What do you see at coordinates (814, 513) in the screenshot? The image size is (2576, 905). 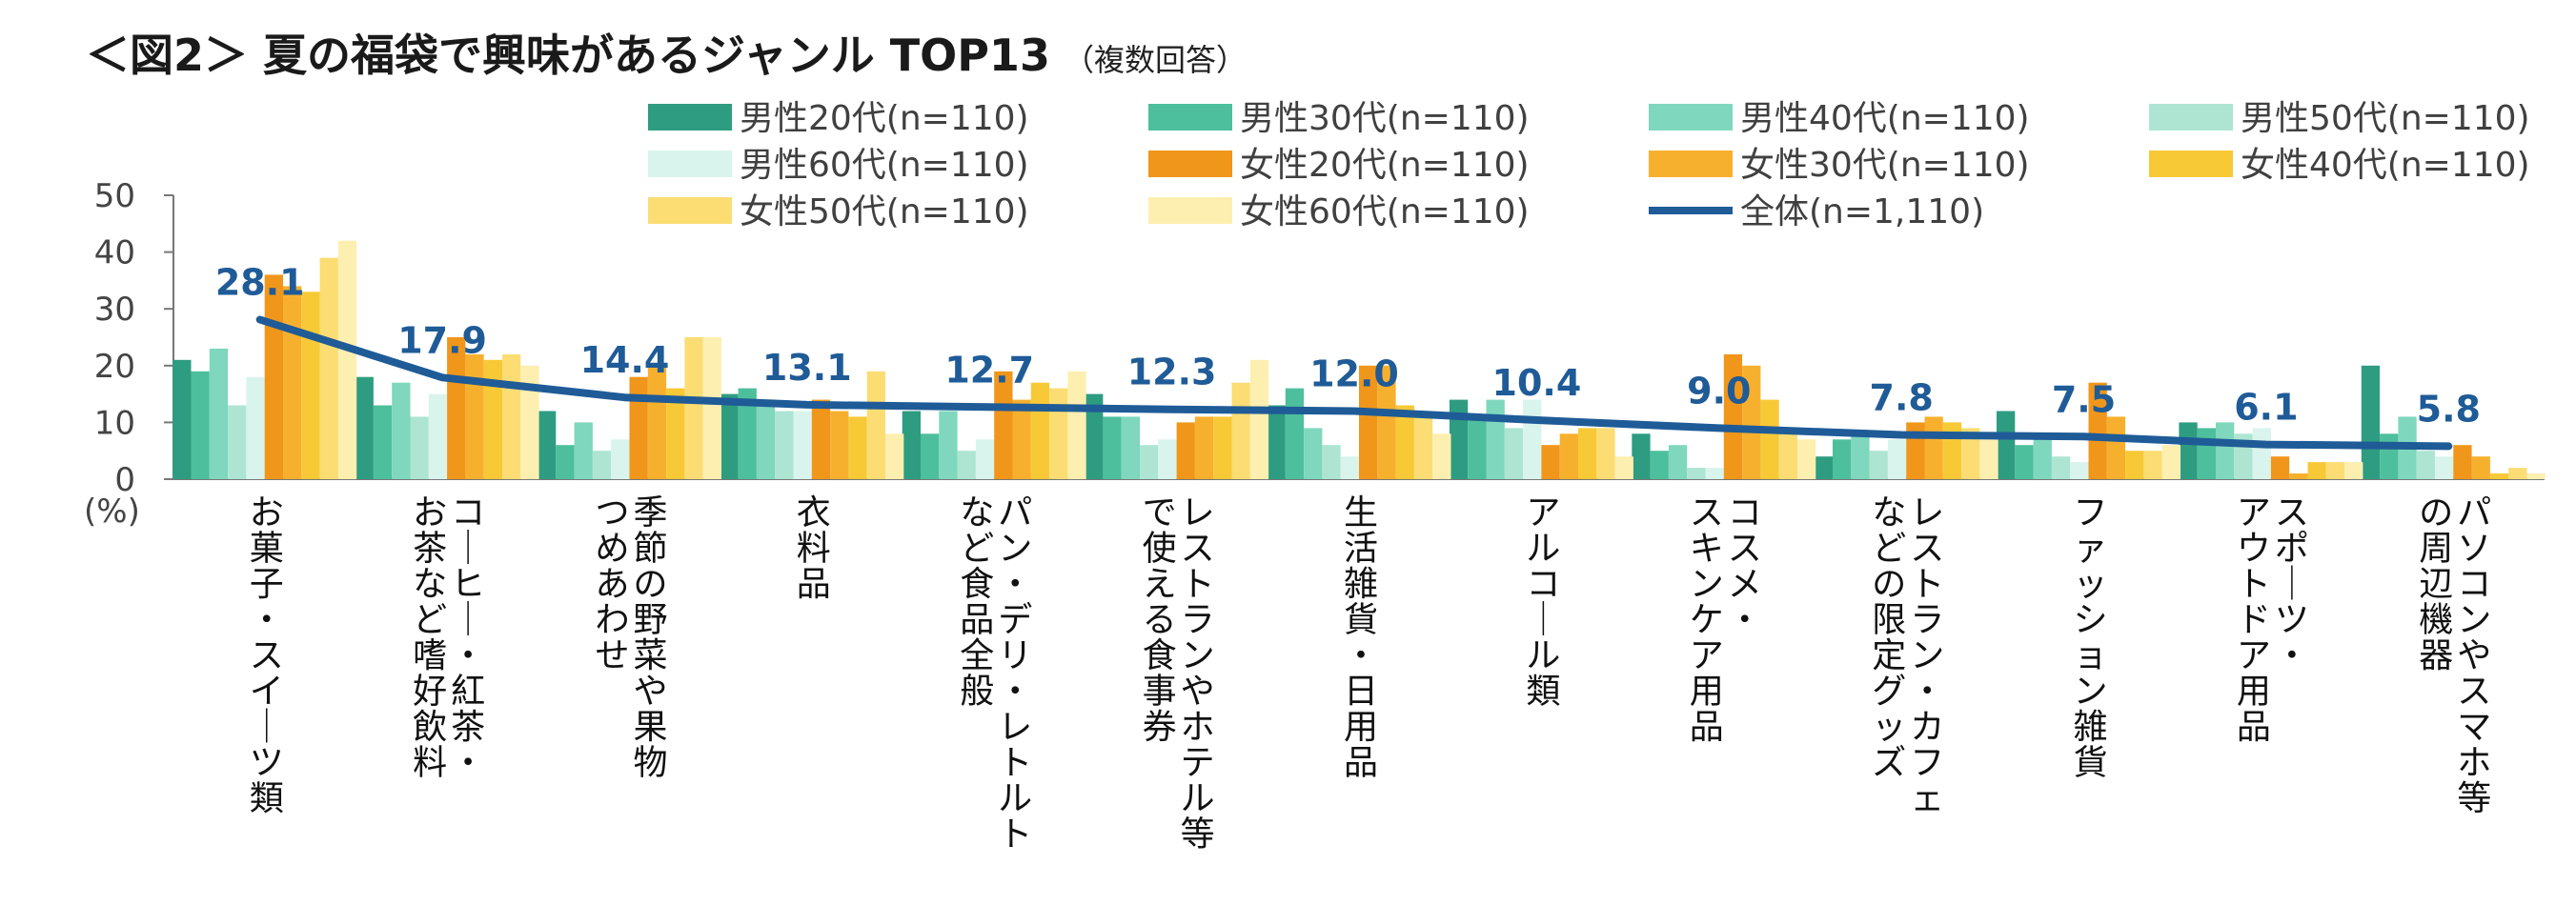 I see `category-label-char: 衣` at bounding box center [814, 513].